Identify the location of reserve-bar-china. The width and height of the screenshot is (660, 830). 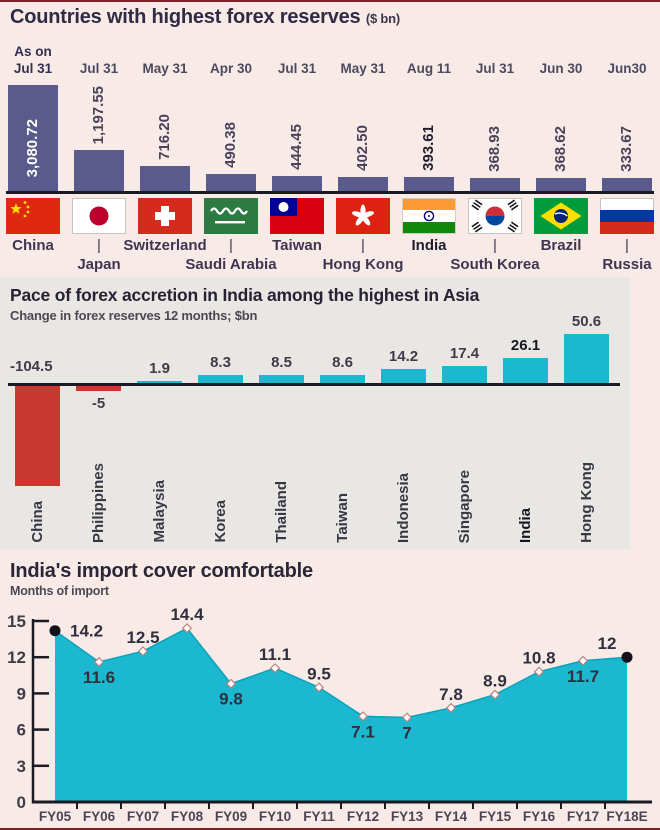
(33, 138).